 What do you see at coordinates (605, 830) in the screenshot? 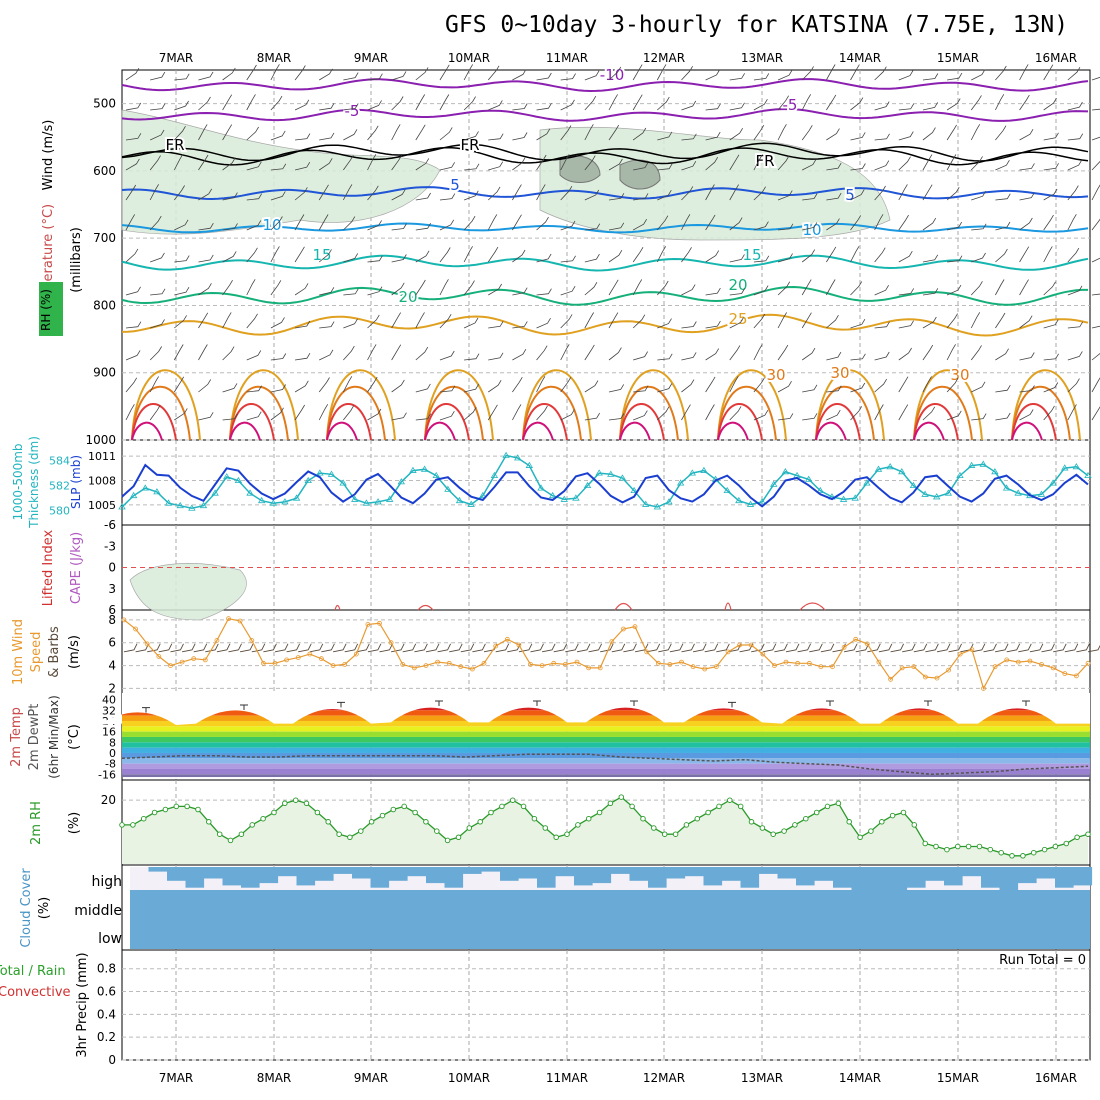
I see `rh2m-area` at bounding box center [605, 830].